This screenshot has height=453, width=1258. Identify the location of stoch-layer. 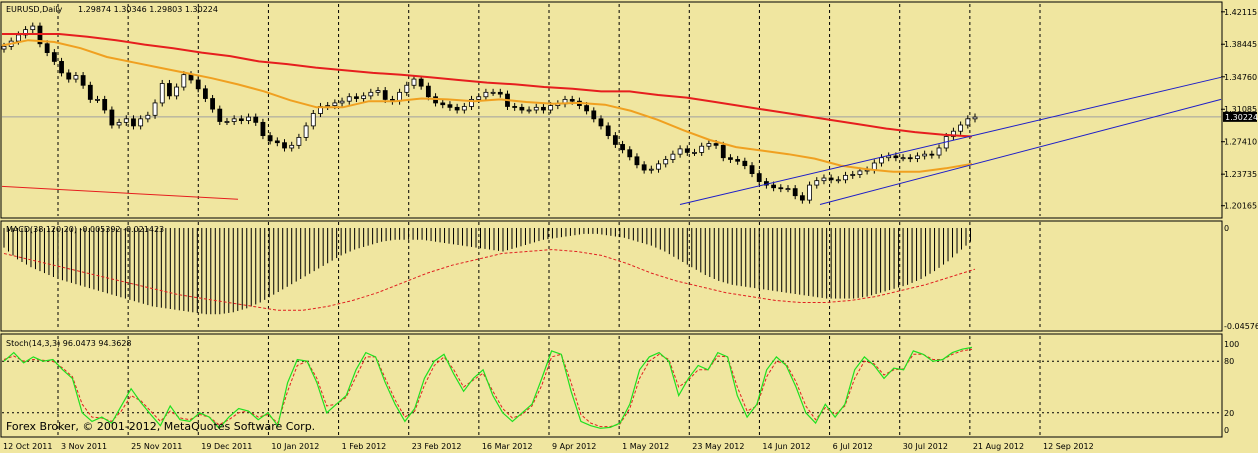
(488, 388).